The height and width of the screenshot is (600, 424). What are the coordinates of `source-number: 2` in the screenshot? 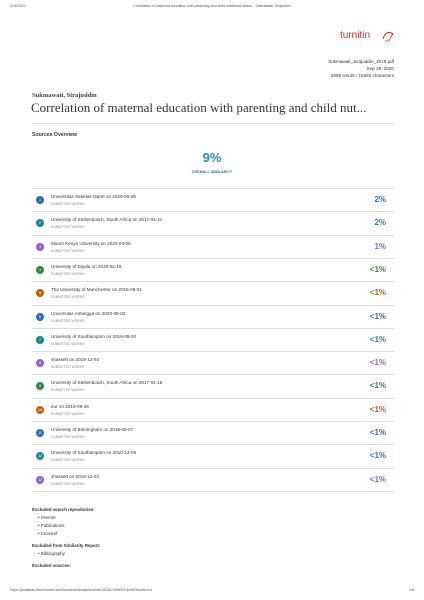 It's located at (40, 223).